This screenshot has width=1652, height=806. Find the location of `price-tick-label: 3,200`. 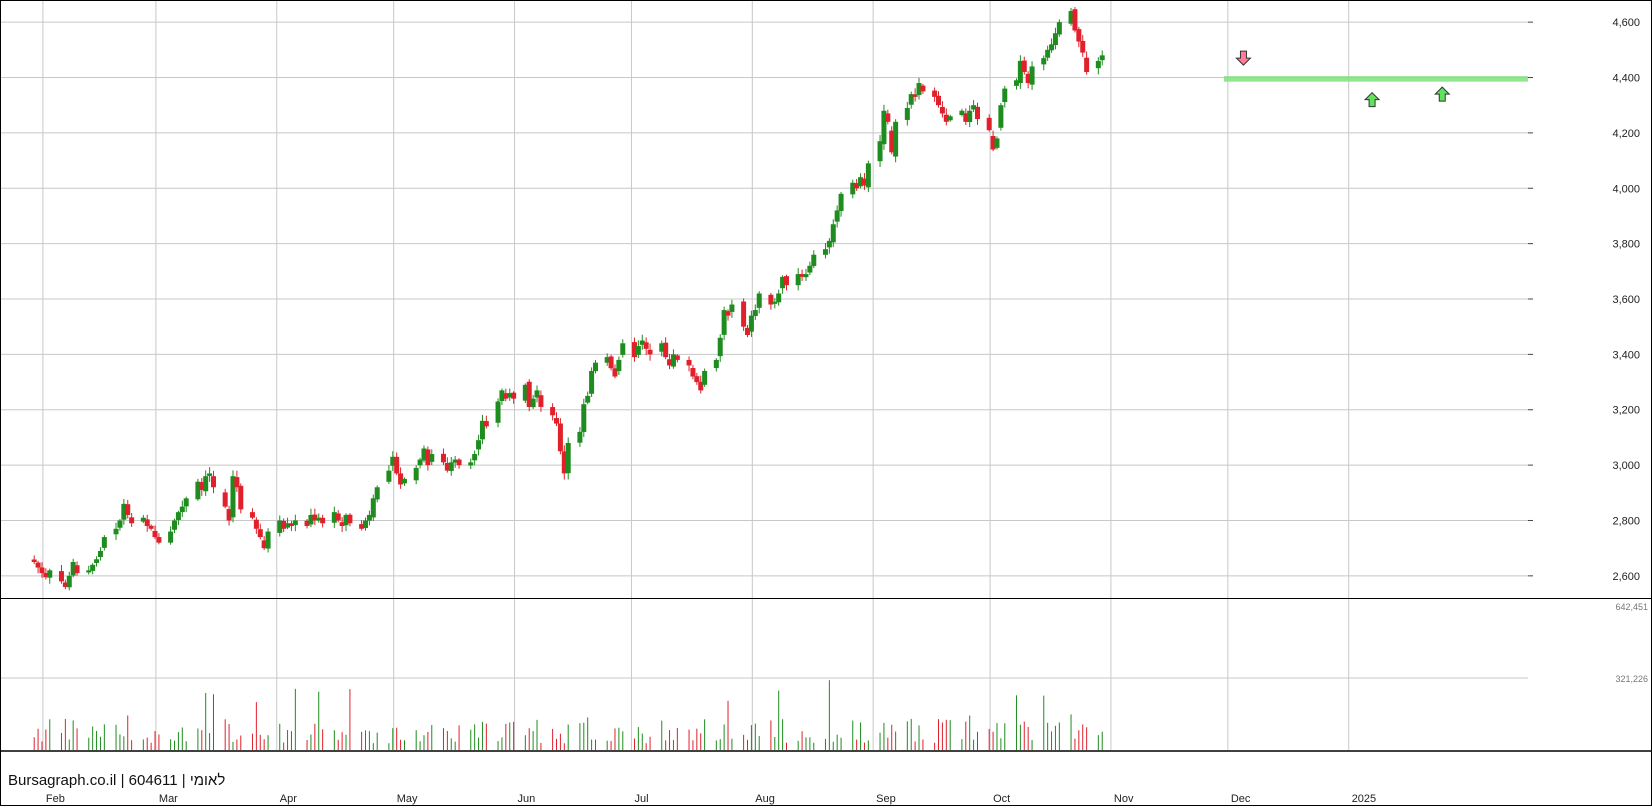

price-tick-label: 3,200 is located at coordinates (1626, 411).